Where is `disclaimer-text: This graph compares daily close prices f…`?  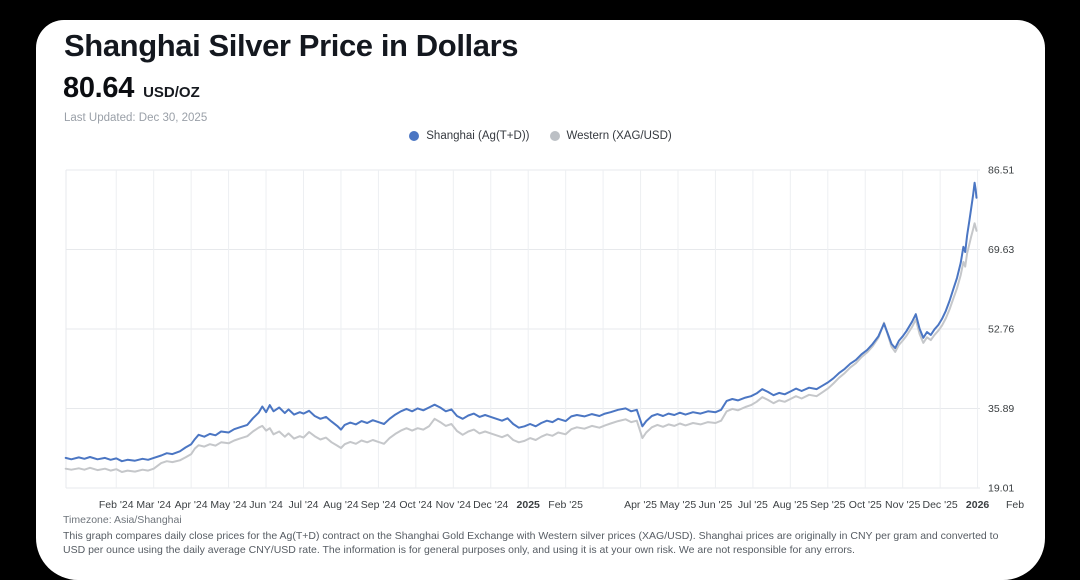 disclaimer-text: This graph compares daily close prices f… is located at coordinates (531, 543).